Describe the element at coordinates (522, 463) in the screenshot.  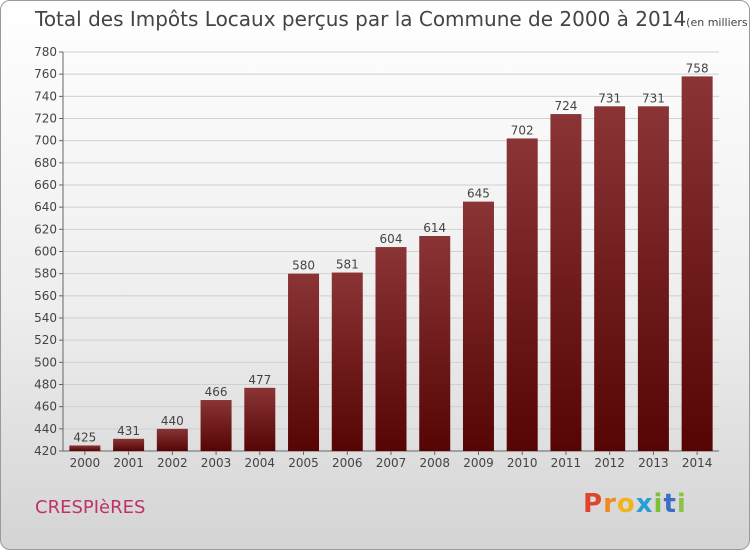
I see `x-tick-label-2010: 2010` at that location.